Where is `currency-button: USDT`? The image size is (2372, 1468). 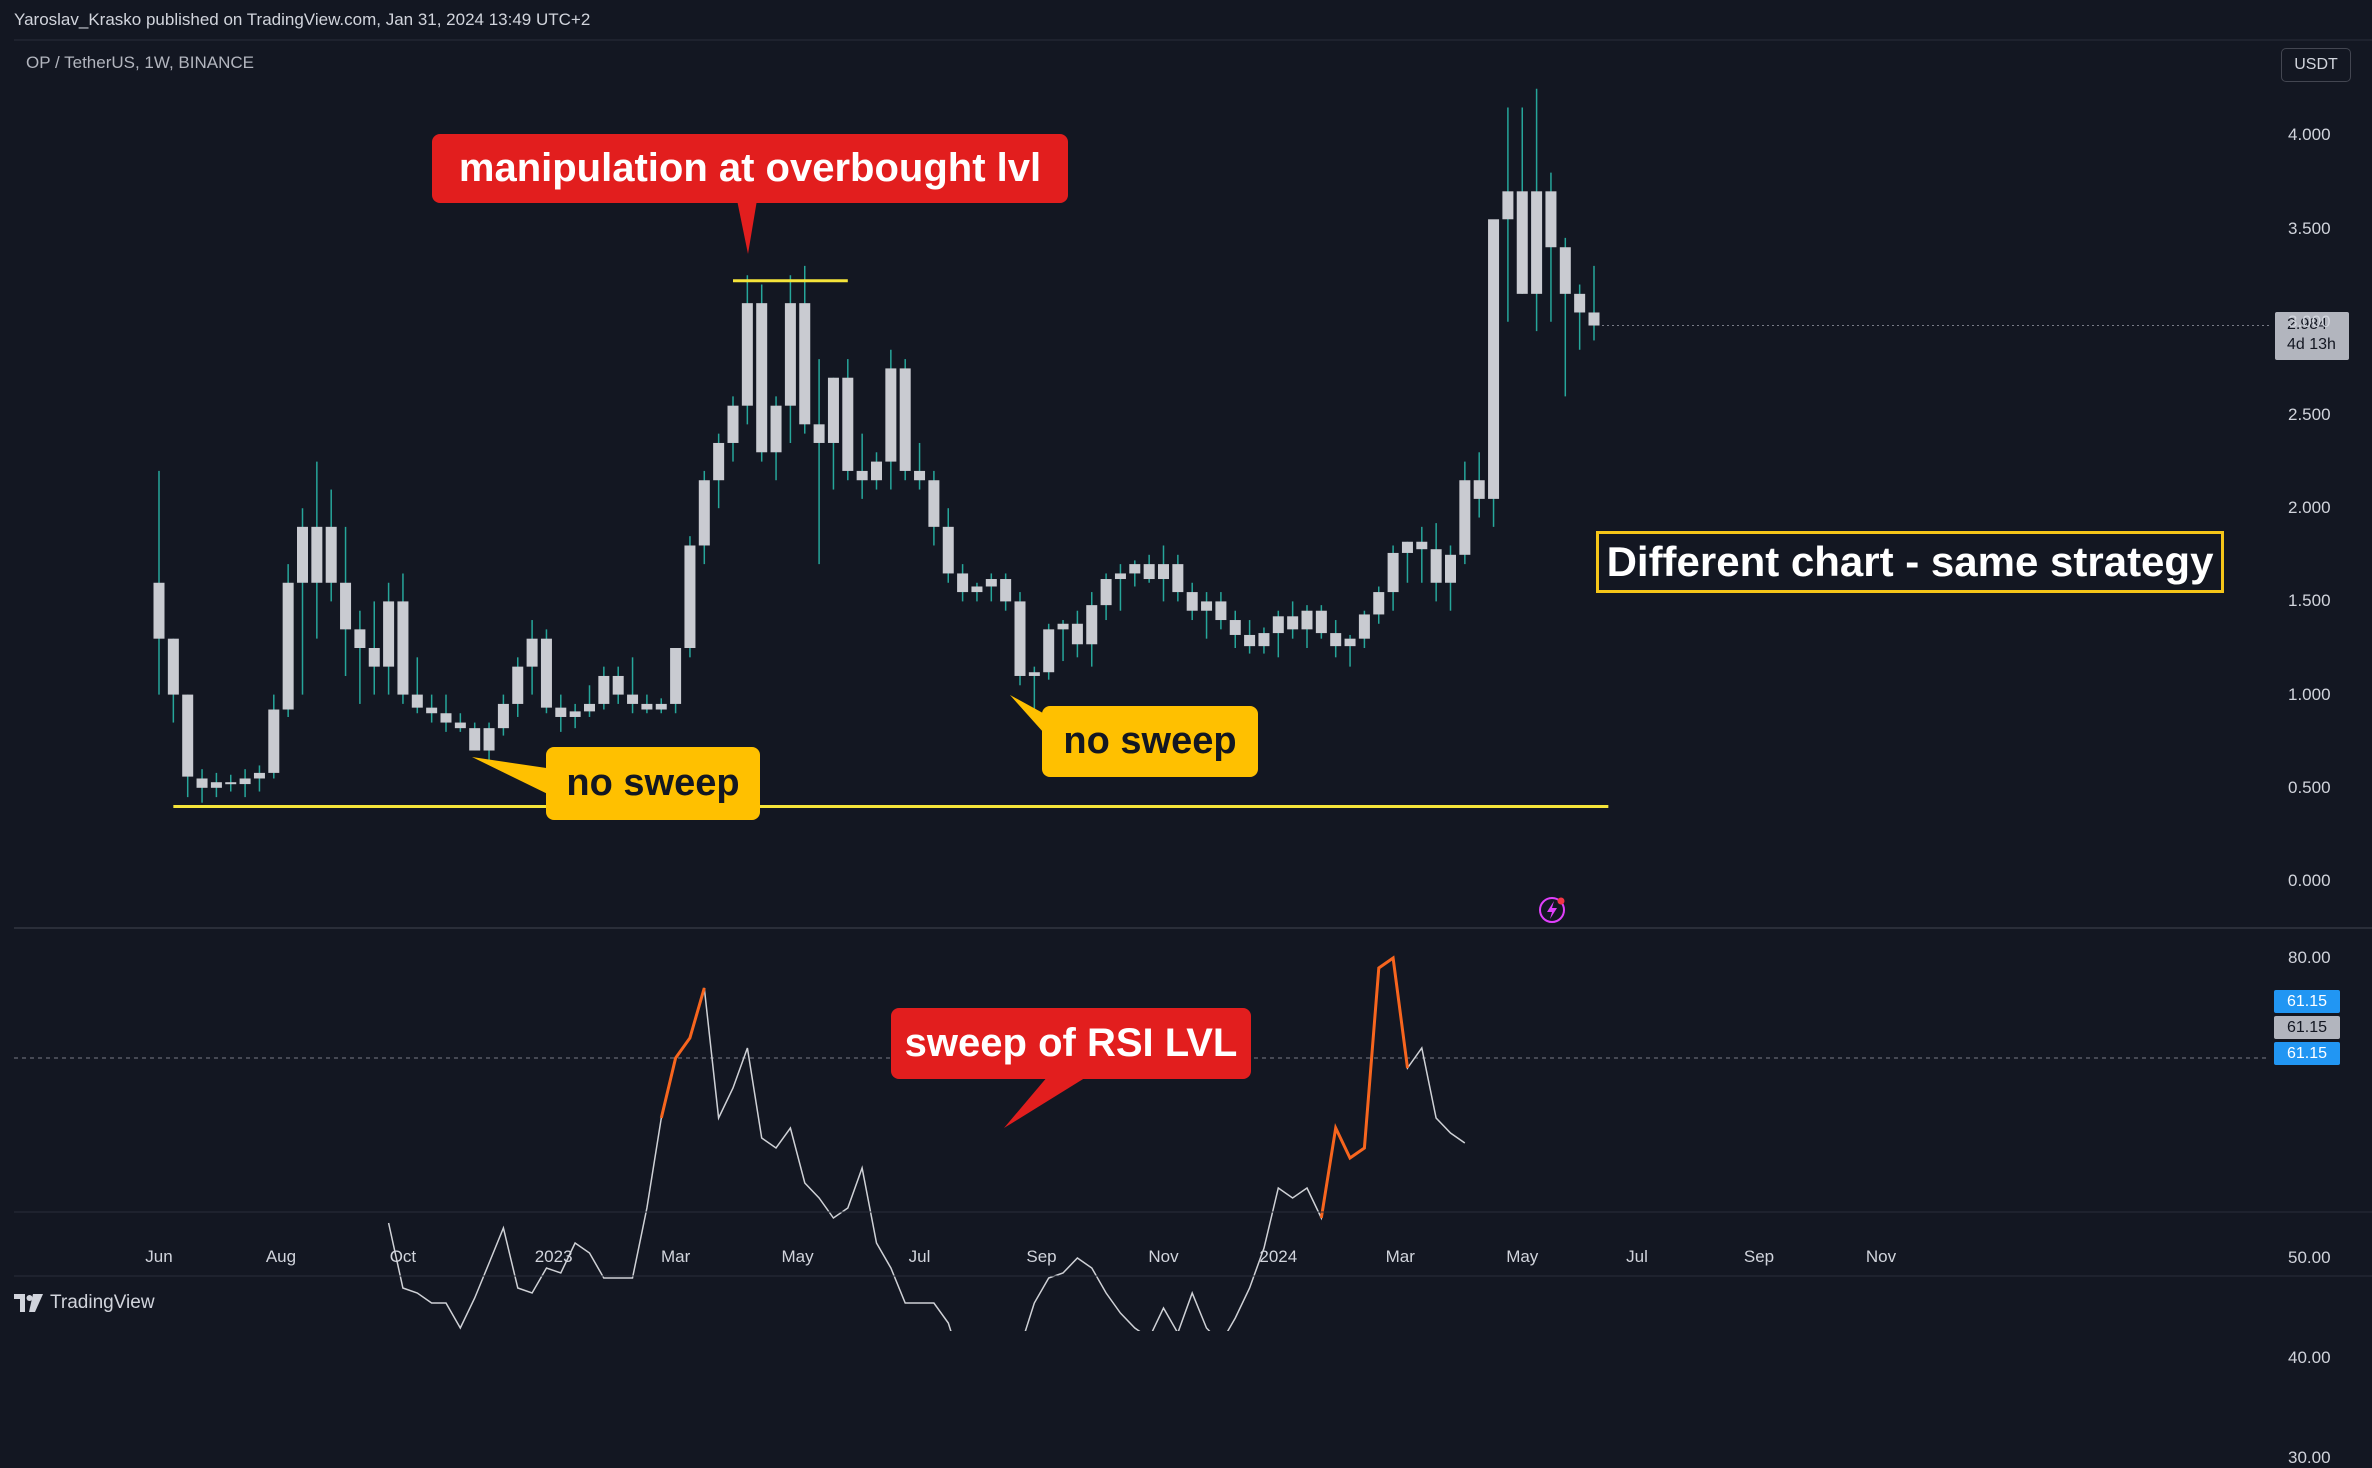
currency-button: USDT is located at coordinates (2316, 65).